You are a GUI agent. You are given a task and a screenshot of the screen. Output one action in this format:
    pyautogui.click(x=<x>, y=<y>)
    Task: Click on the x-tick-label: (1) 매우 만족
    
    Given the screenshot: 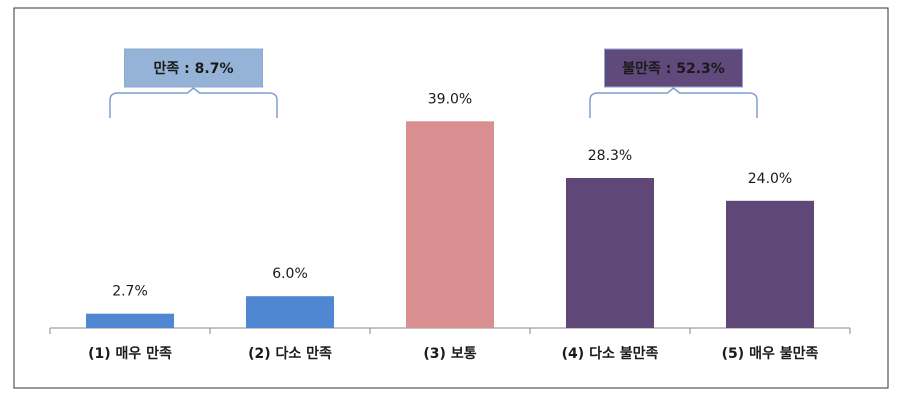 What is the action you would take?
    pyautogui.click(x=130, y=354)
    